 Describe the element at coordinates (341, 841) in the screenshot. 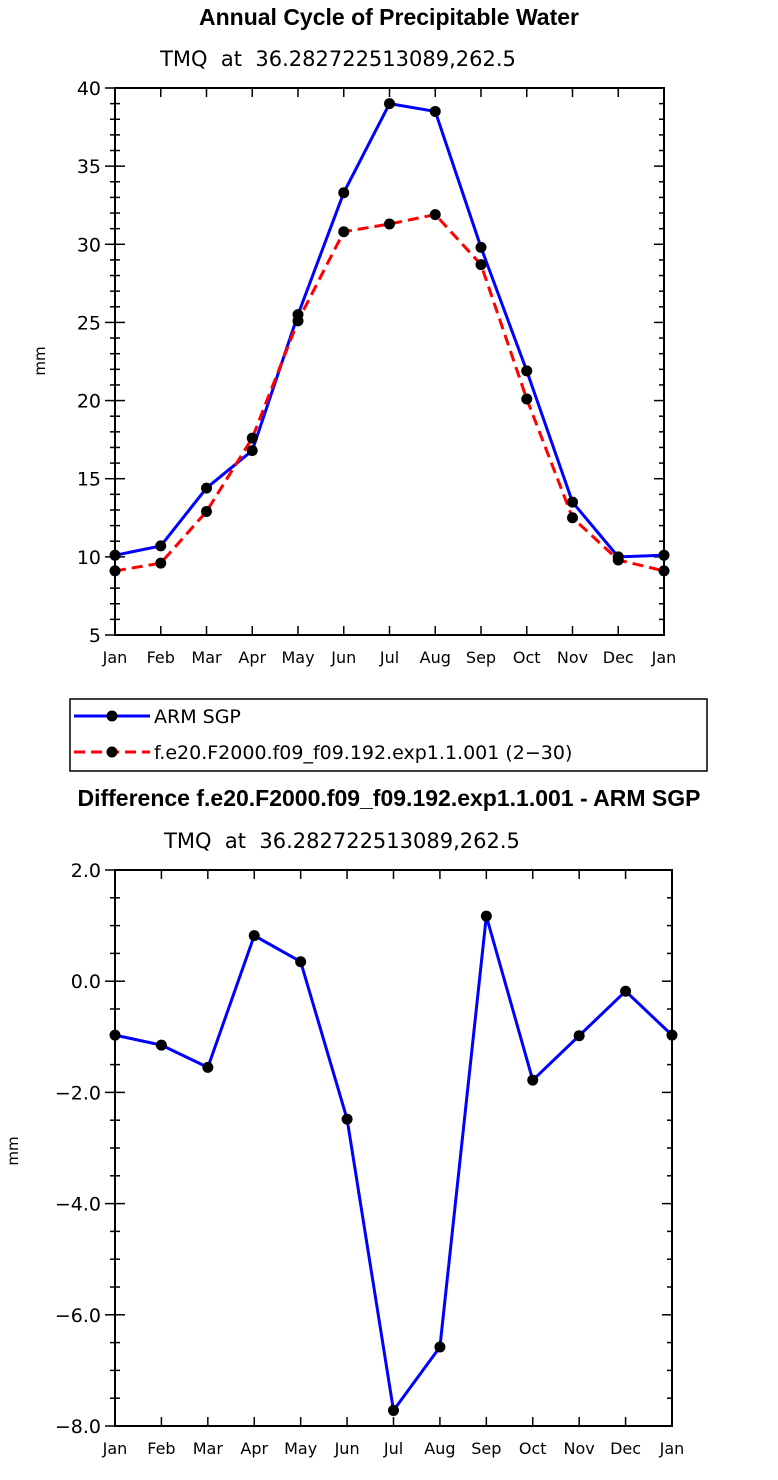

I see `chart2-subtitle: TMQ at 36.282722513089,262.5` at that location.